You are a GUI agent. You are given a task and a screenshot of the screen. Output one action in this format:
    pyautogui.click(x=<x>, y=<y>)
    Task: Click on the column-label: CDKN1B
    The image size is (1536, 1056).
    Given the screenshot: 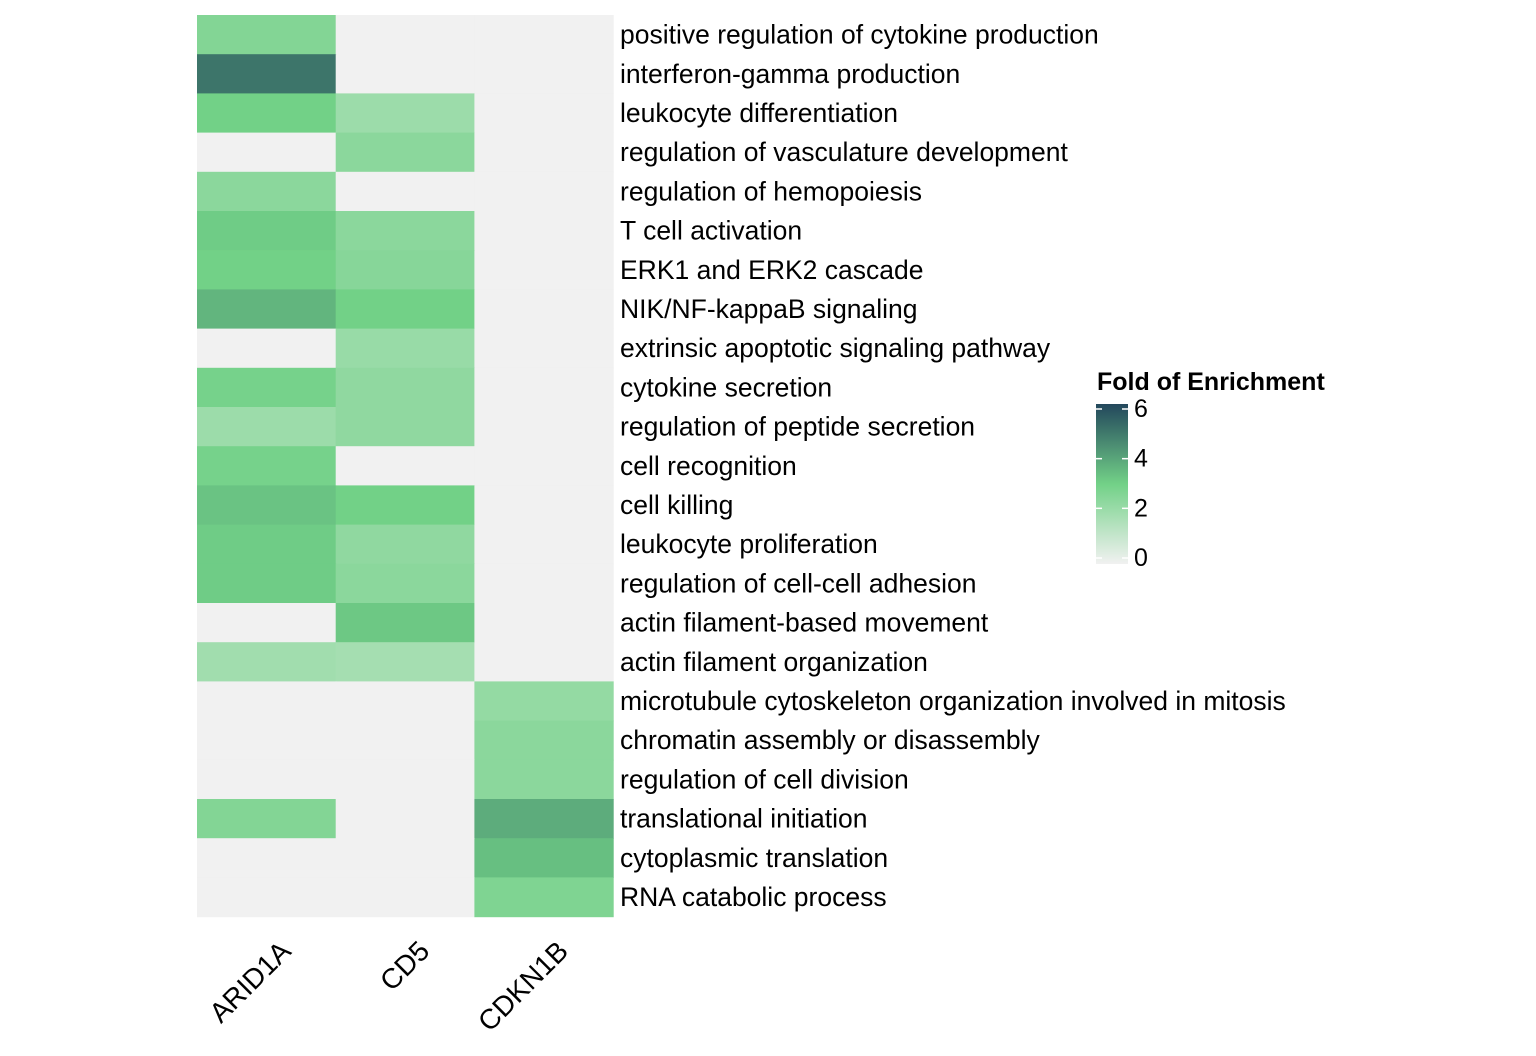 What is the action you would take?
    pyautogui.click(x=523, y=986)
    